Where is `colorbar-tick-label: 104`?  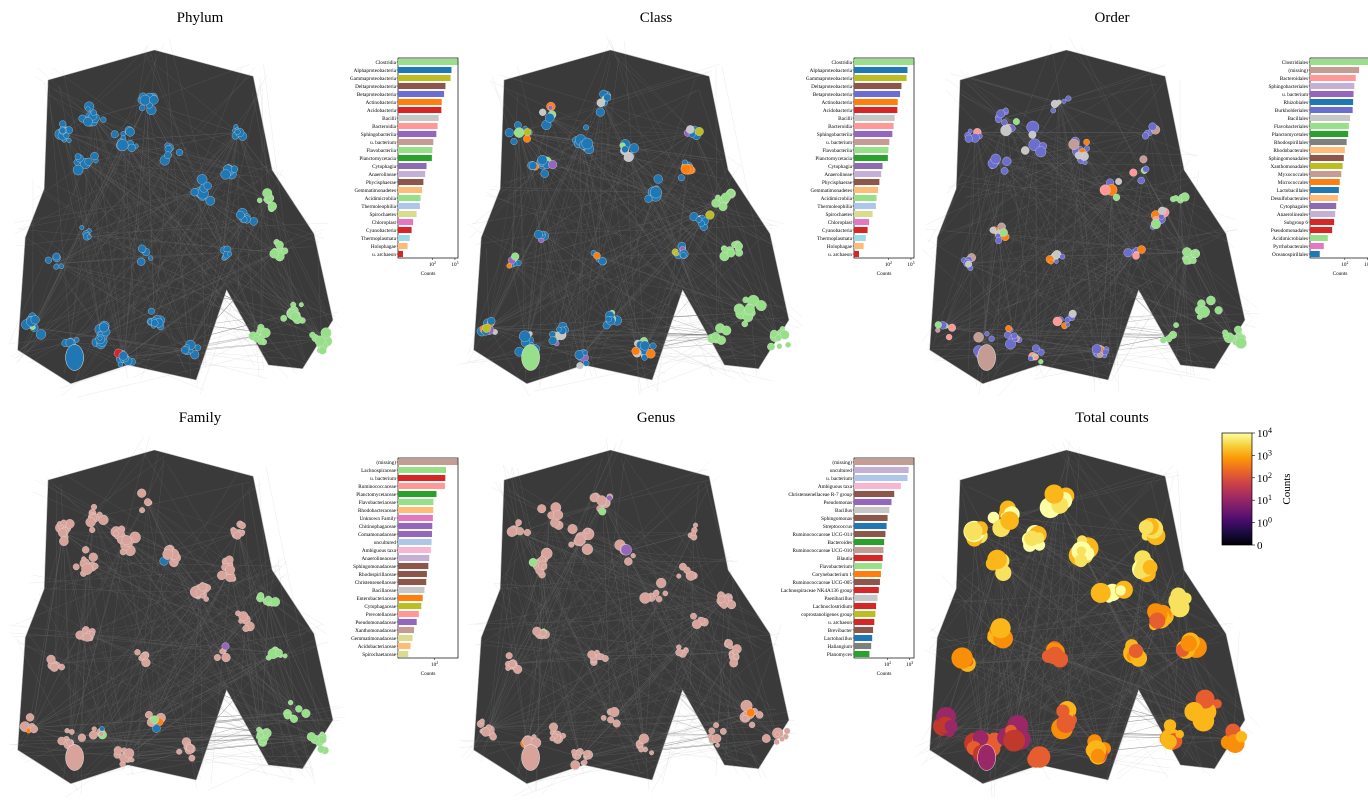 colorbar-tick-label: 104 is located at coordinates (1264, 433).